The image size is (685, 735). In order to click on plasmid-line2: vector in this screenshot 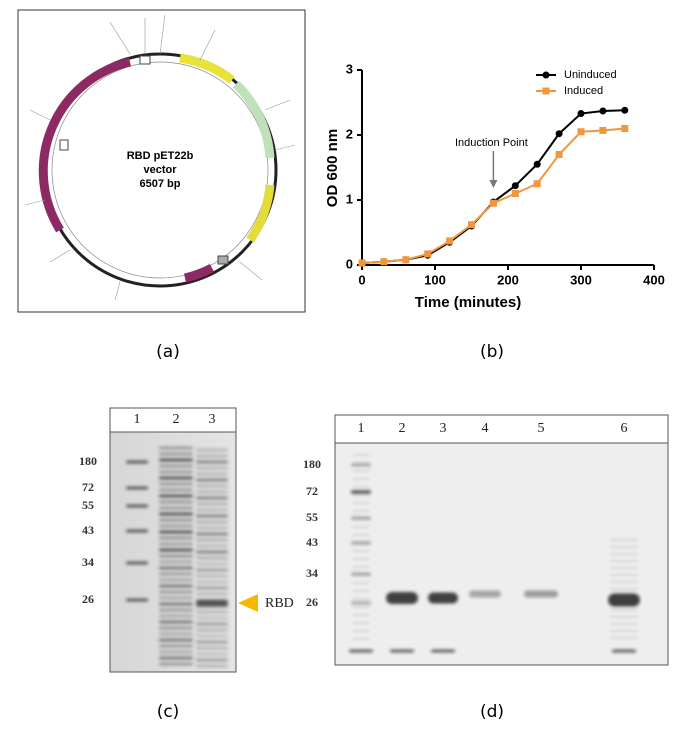, I will do `click(160, 170)`.